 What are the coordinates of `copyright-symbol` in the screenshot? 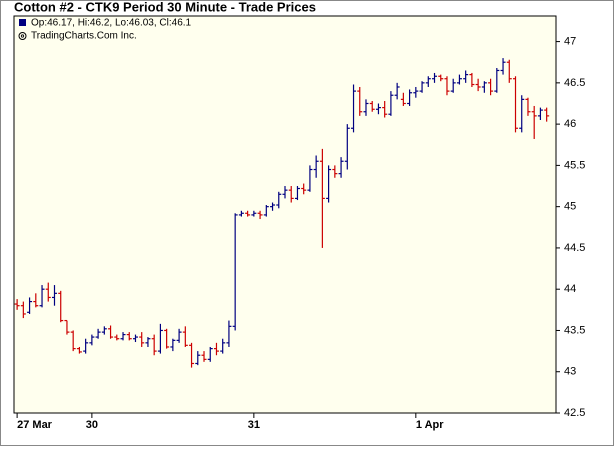 It's located at (22, 36).